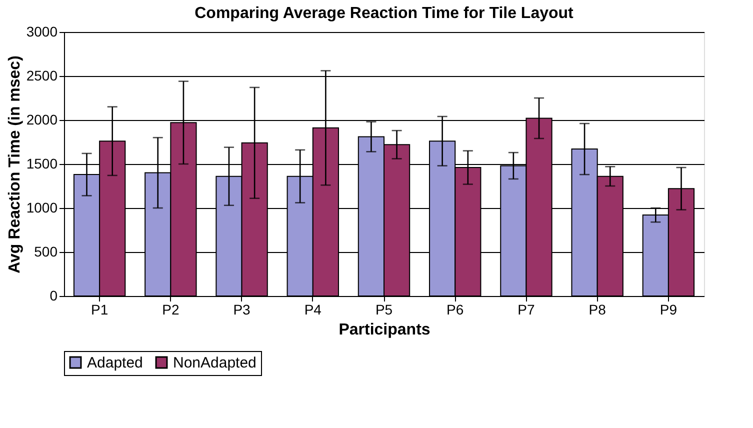 The image size is (753, 428). I want to click on x-tick-label: P1, so click(99, 310).